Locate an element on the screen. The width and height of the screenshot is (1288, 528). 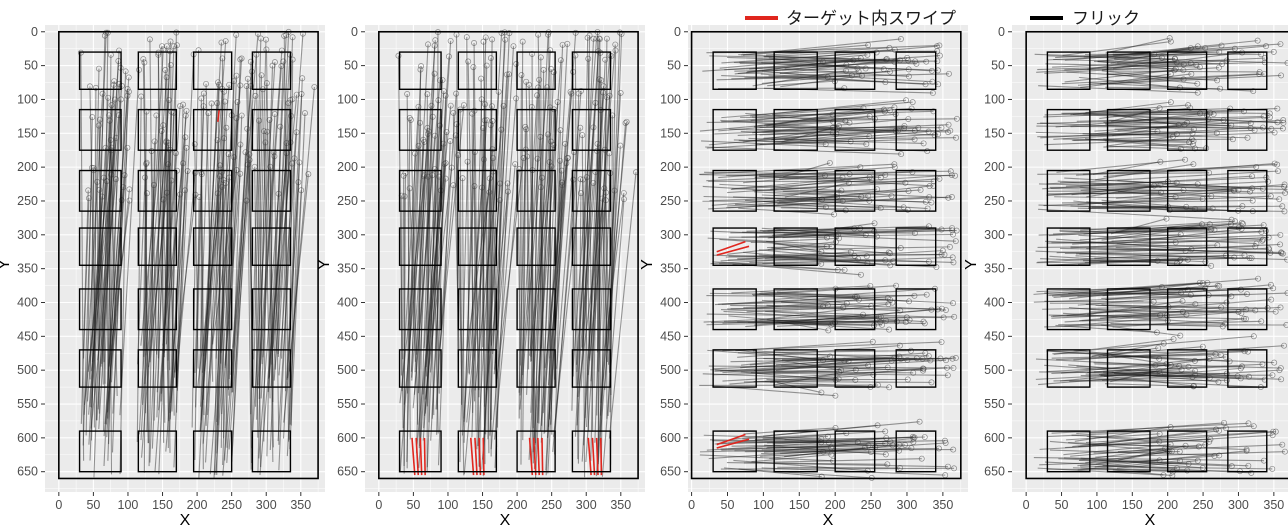
y-tick-label: 600 is located at coordinates (27, 438).